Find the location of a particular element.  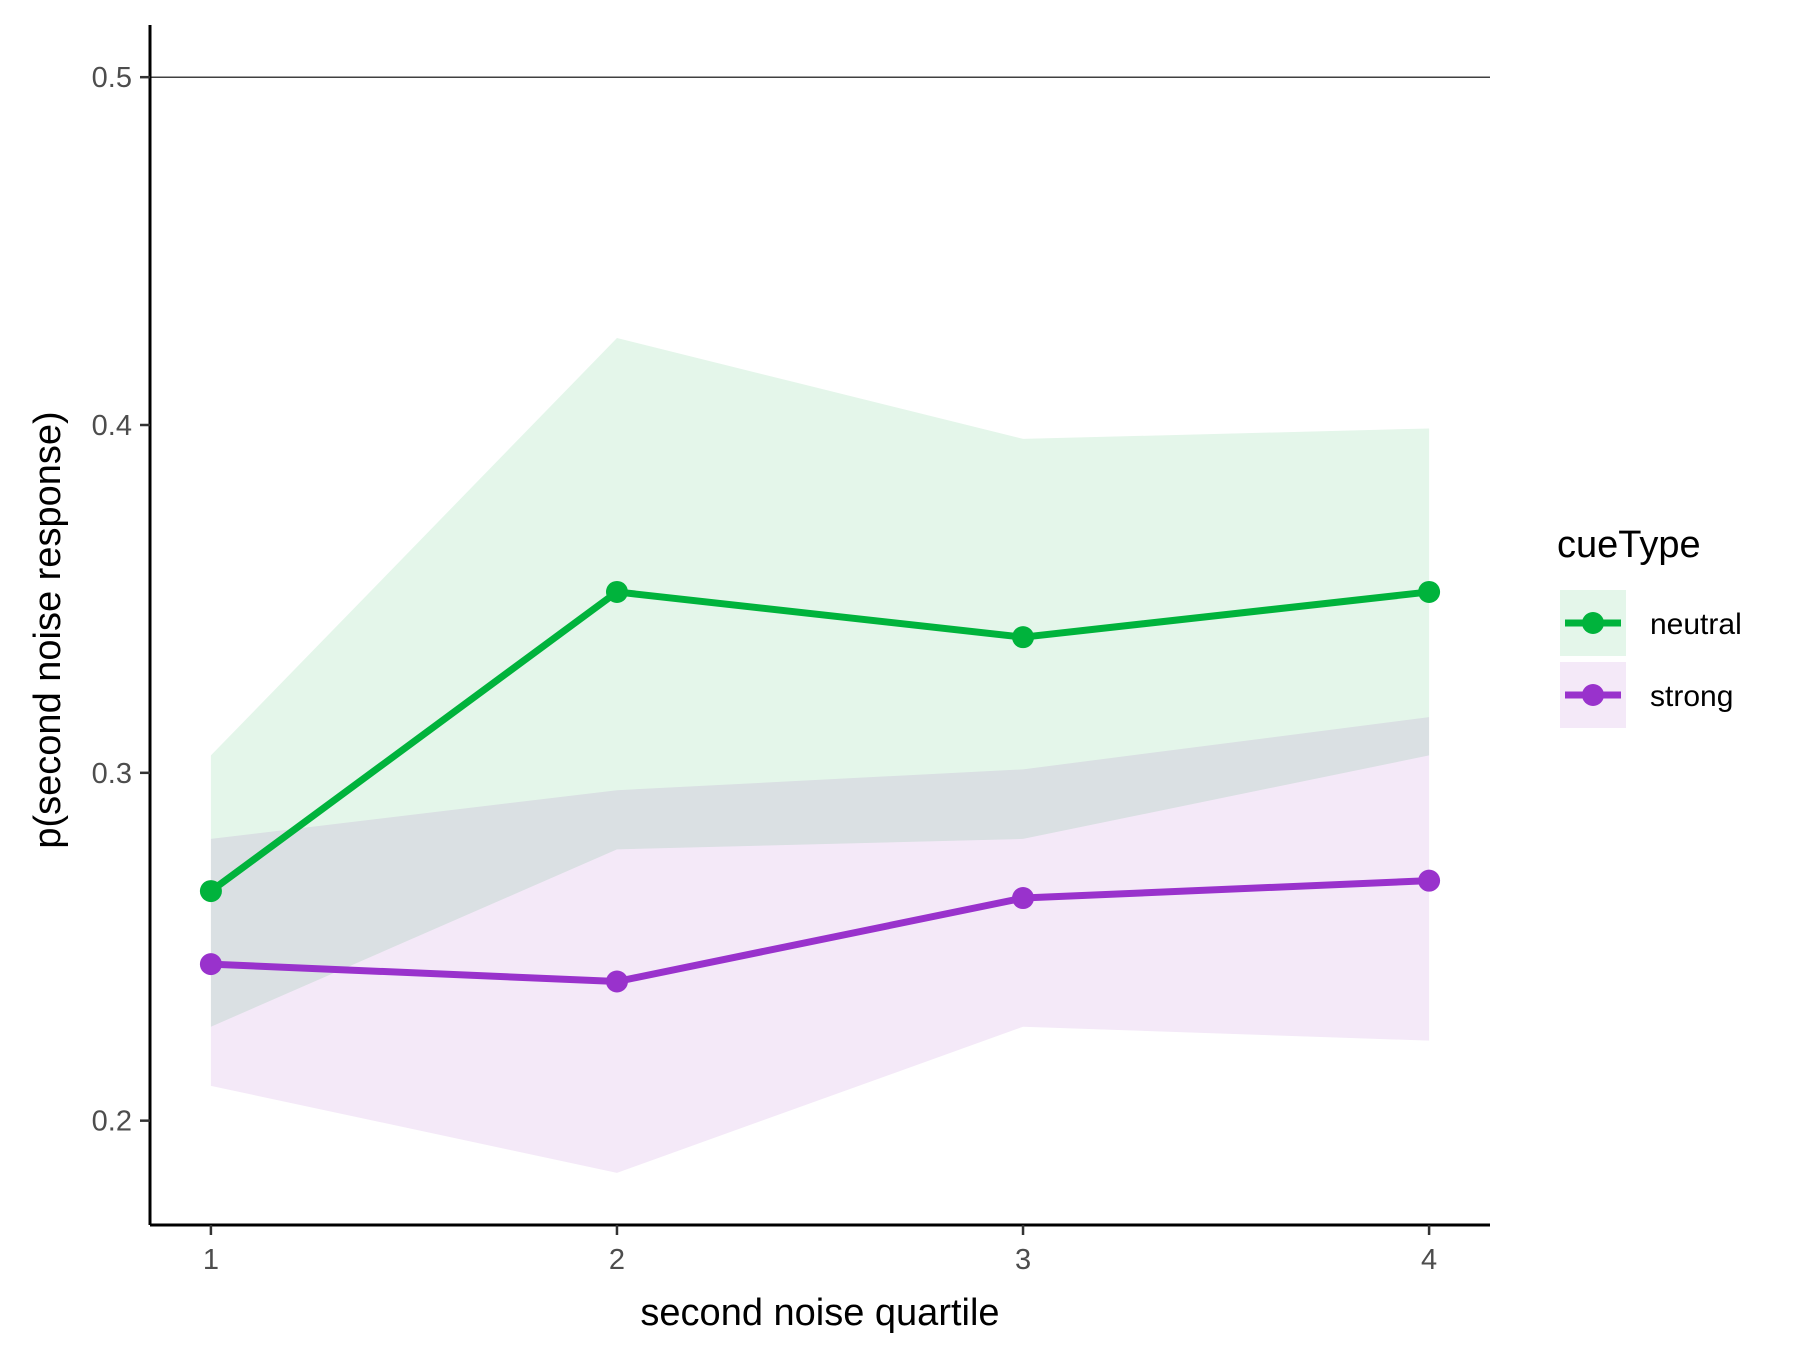

x-tick-label: 2 is located at coordinates (617, 1260).